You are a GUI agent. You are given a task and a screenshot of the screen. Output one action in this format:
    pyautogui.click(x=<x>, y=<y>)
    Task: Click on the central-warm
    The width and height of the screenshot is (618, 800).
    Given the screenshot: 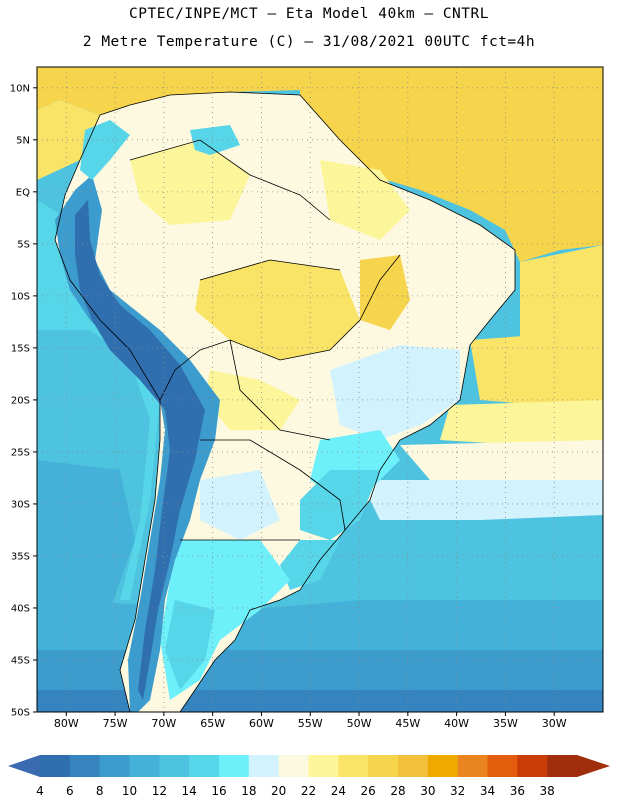 What is the action you would take?
    pyautogui.click(x=277, y=310)
    